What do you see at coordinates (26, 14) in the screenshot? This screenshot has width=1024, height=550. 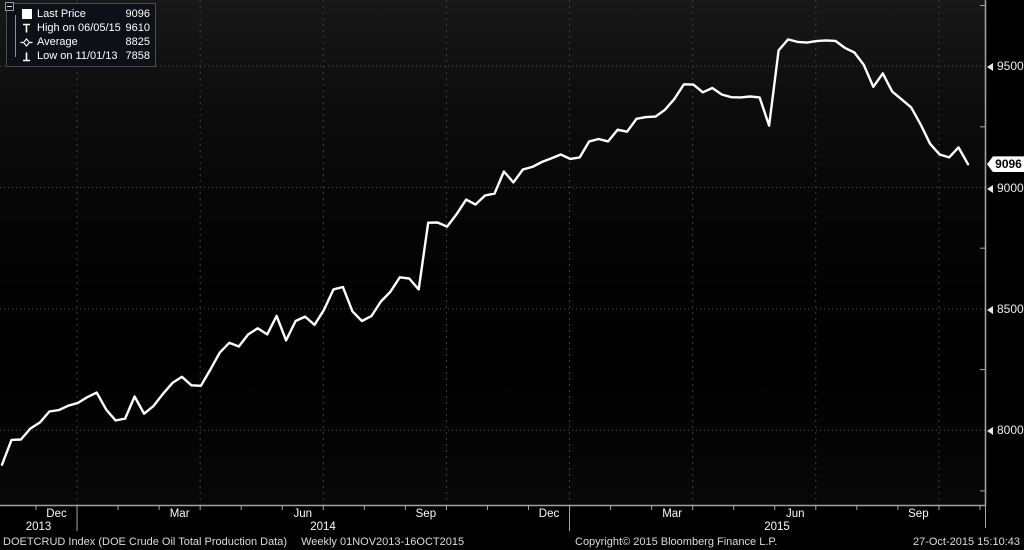 I see `last-price-square-icon` at bounding box center [26, 14].